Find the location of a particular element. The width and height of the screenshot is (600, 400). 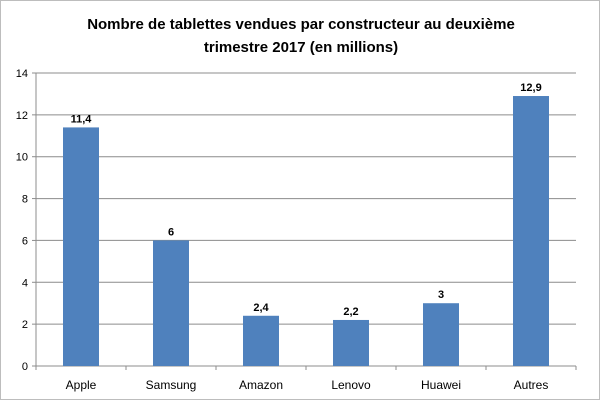

bar-autres is located at coordinates (531, 231).